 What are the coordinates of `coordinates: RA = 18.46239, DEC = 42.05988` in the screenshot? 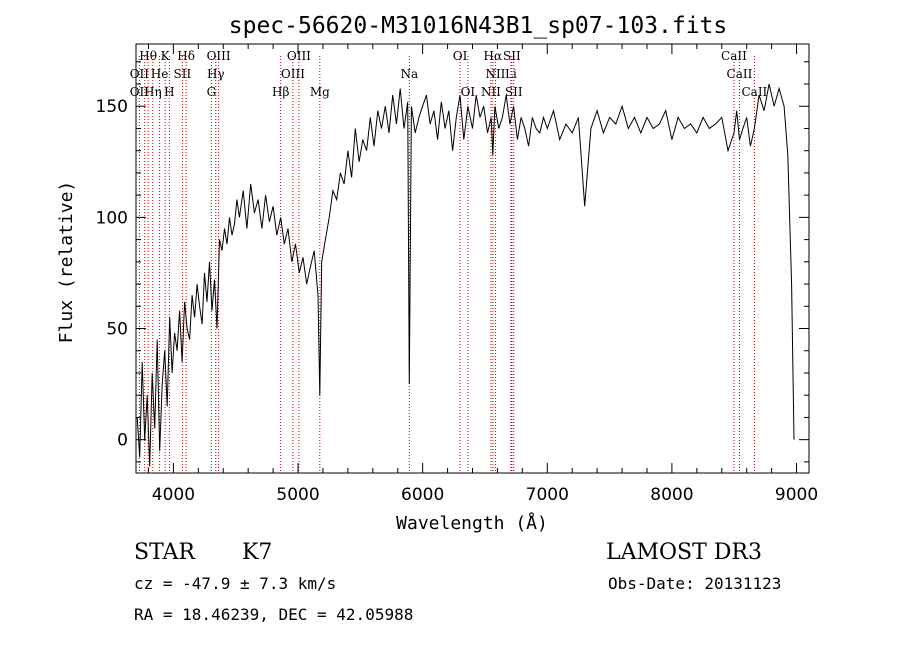 It's located at (273, 614).